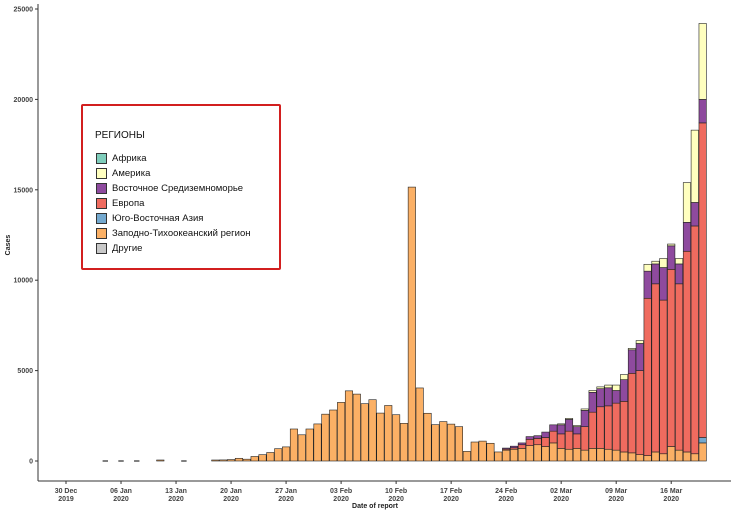 This screenshot has height=514, width=739. I want to click on x-axis-title: Date of report, so click(375, 506).